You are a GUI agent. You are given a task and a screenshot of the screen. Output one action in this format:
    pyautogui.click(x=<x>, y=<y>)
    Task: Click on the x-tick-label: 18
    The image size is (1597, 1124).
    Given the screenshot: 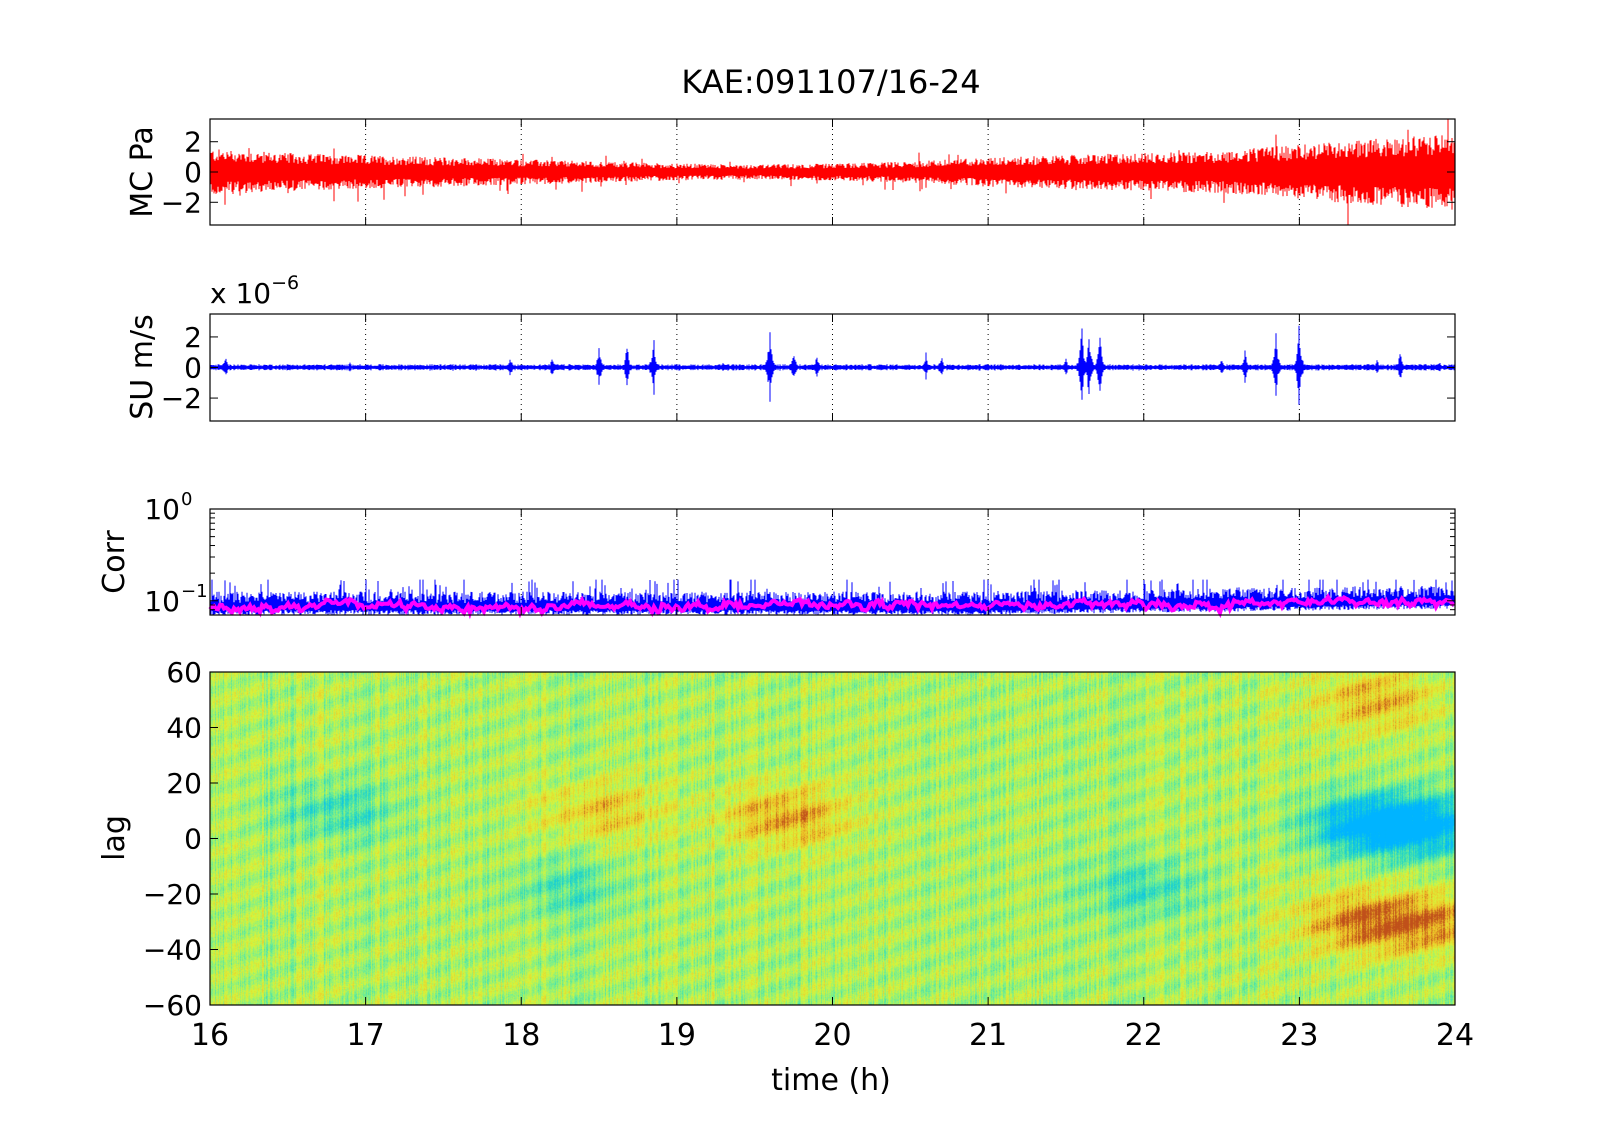 What is the action you would take?
    pyautogui.click(x=521, y=1035)
    